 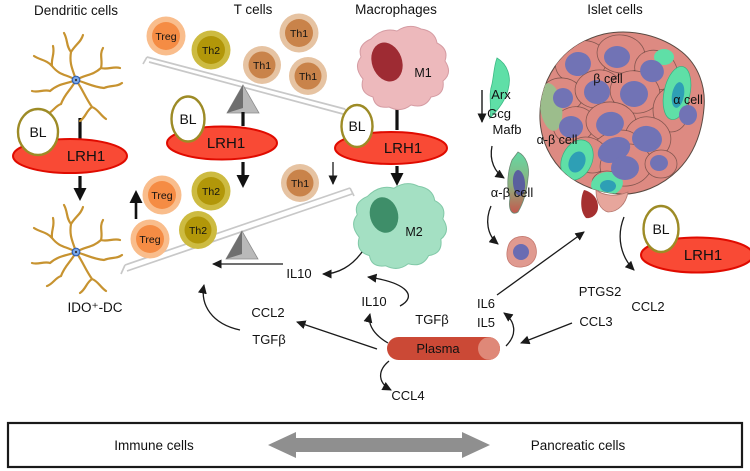 I want to click on flow-arrows, so click(x=238, y=163).